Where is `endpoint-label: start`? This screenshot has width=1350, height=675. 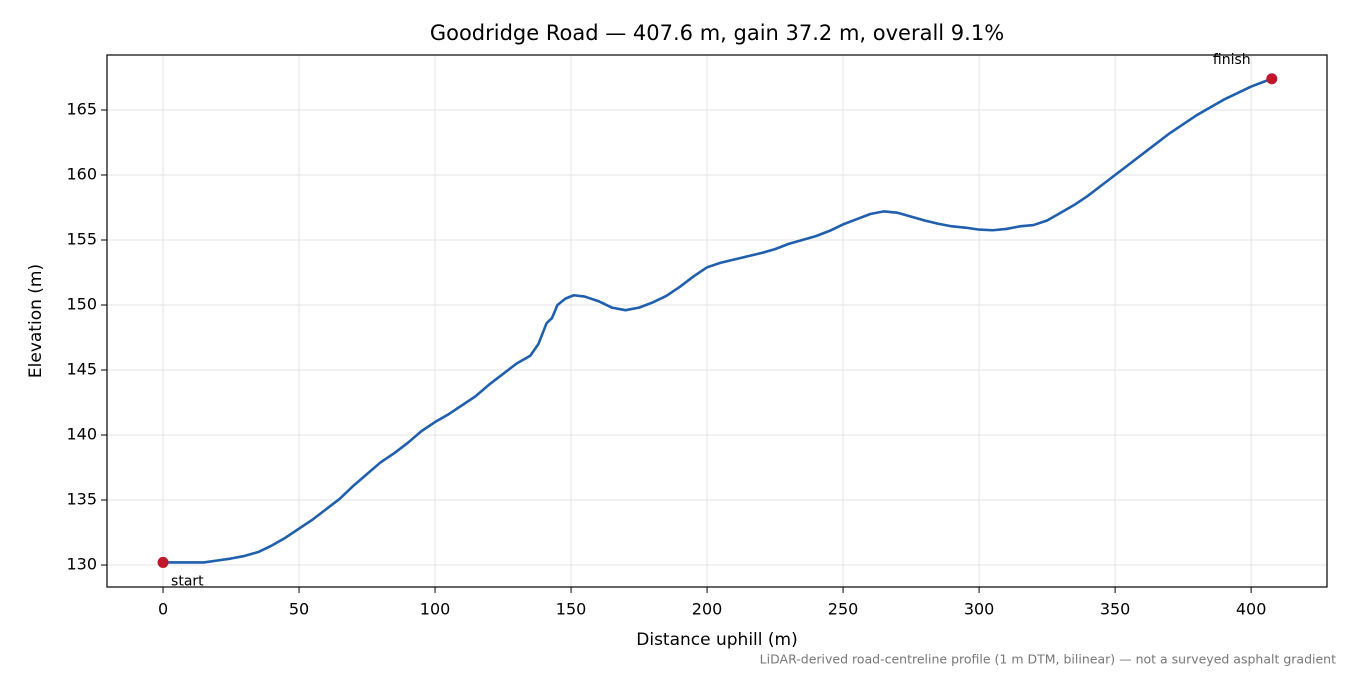
endpoint-label: start is located at coordinates (187, 581).